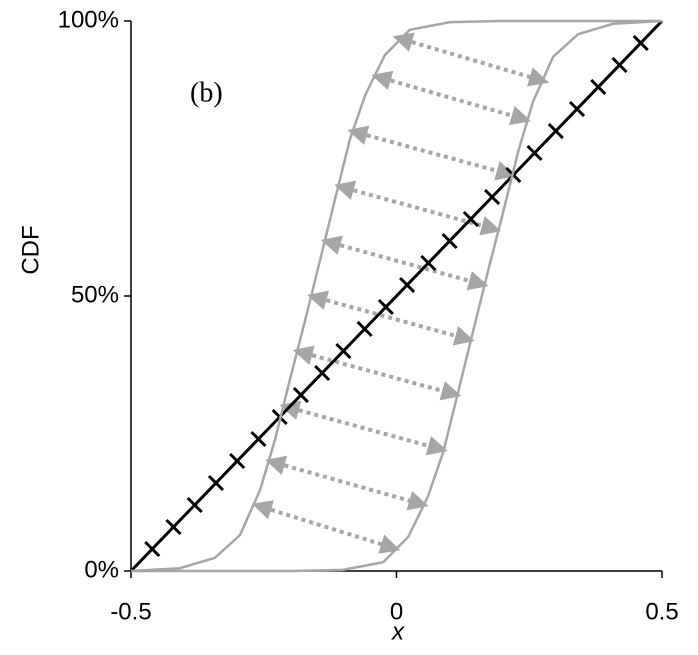 The width and height of the screenshot is (698, 655). What do you see at coordinates (30, 249) in the screenshot?
I see `y-axis-label: CDF` at bounding box center [30, 249].